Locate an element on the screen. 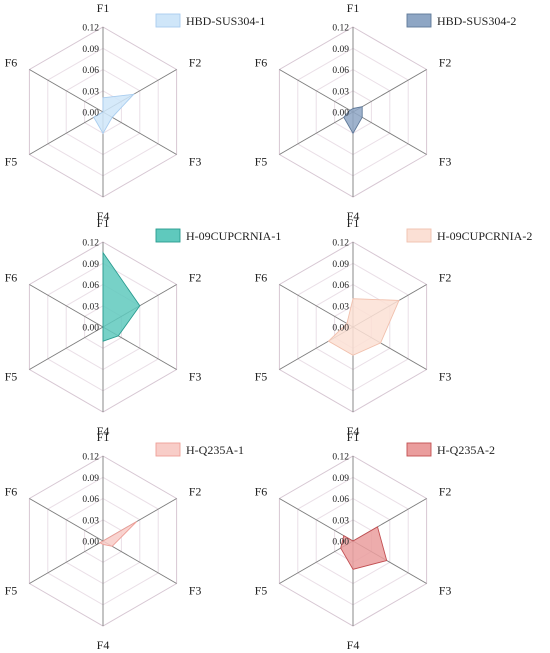 Image resolution: width=550 pixels, height=653 pixels. legend: H-Q235A-2 is located at coordinates (450, 449).